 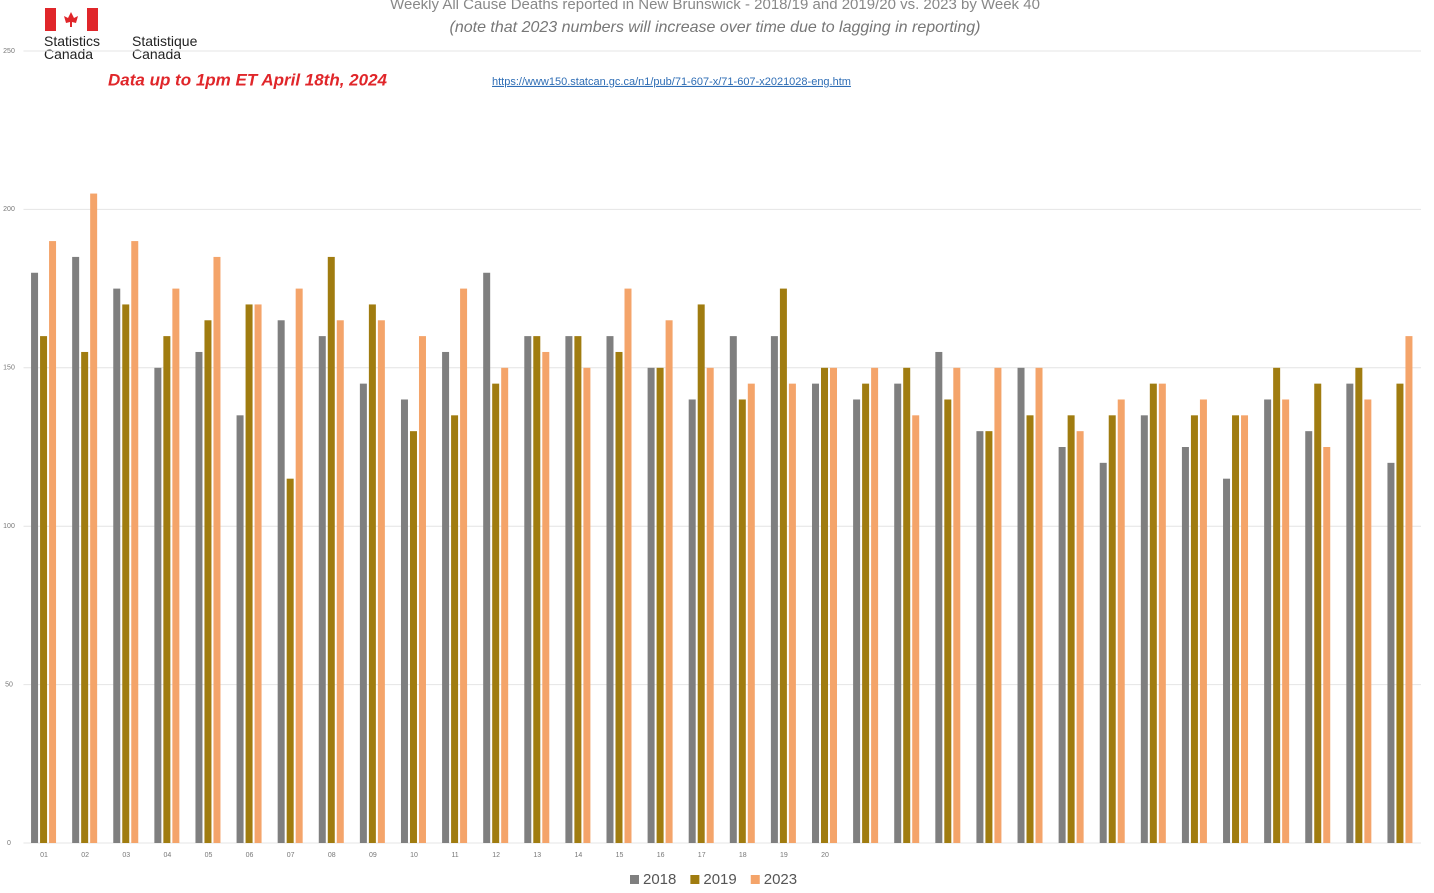 I want to click on legend-label: 2023, so click(x=780, y=879).